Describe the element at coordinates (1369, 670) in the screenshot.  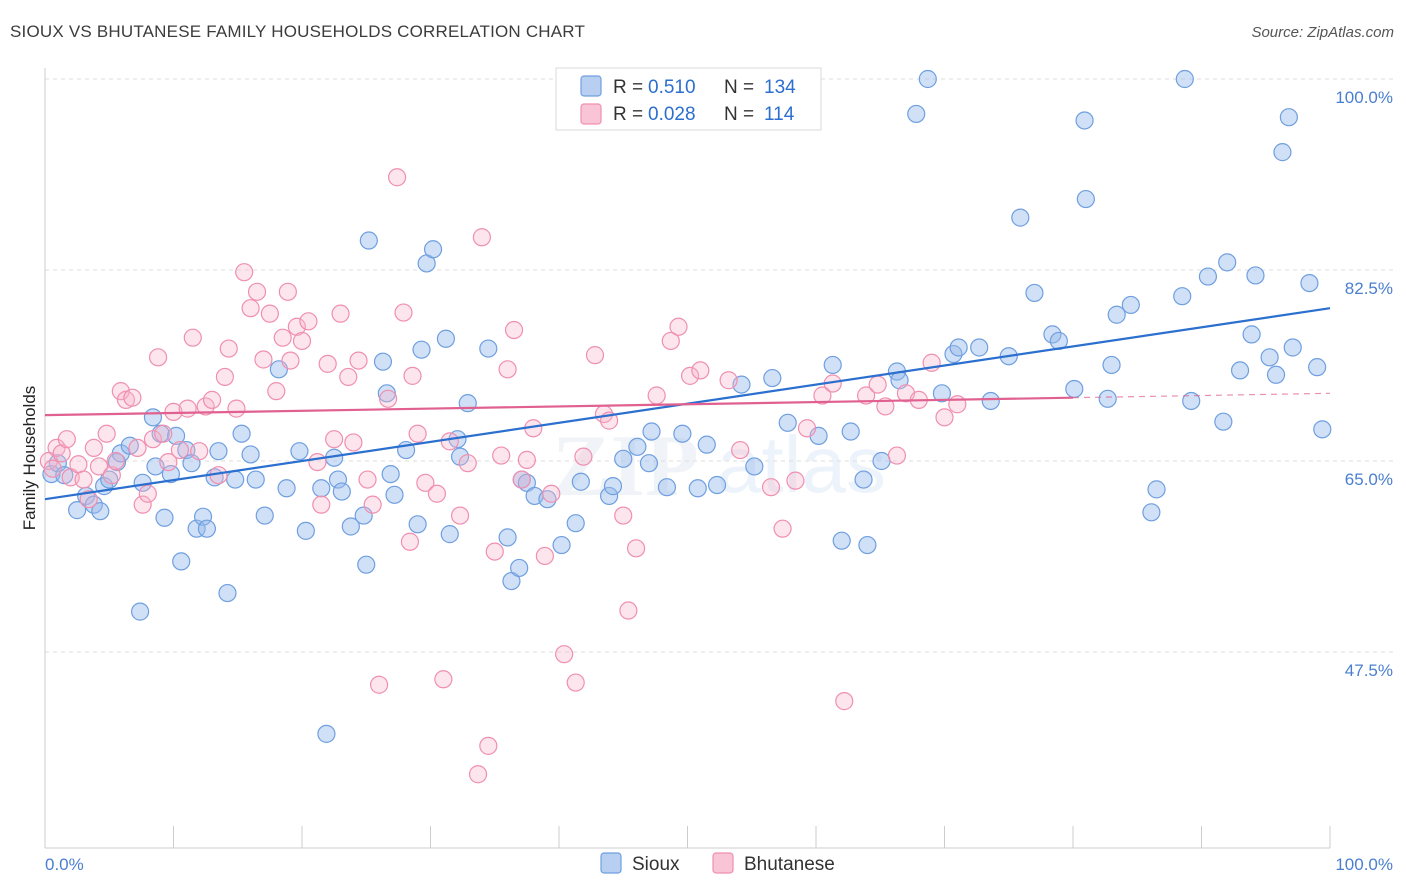
I see `y-tick-label: 47.5%` at that location.